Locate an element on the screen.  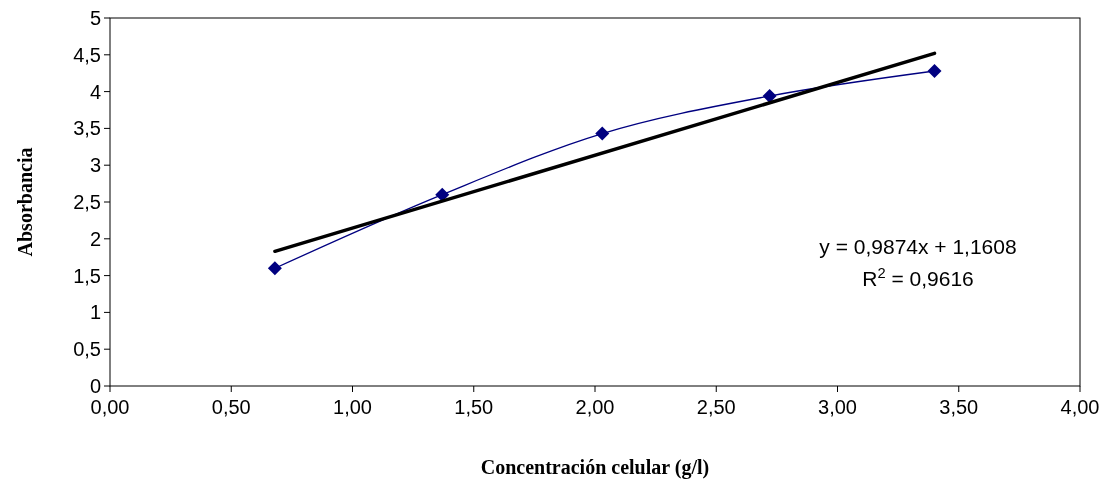
annotation: y = 0,9874x + 1,1608 is located at coordinates (918, 246).